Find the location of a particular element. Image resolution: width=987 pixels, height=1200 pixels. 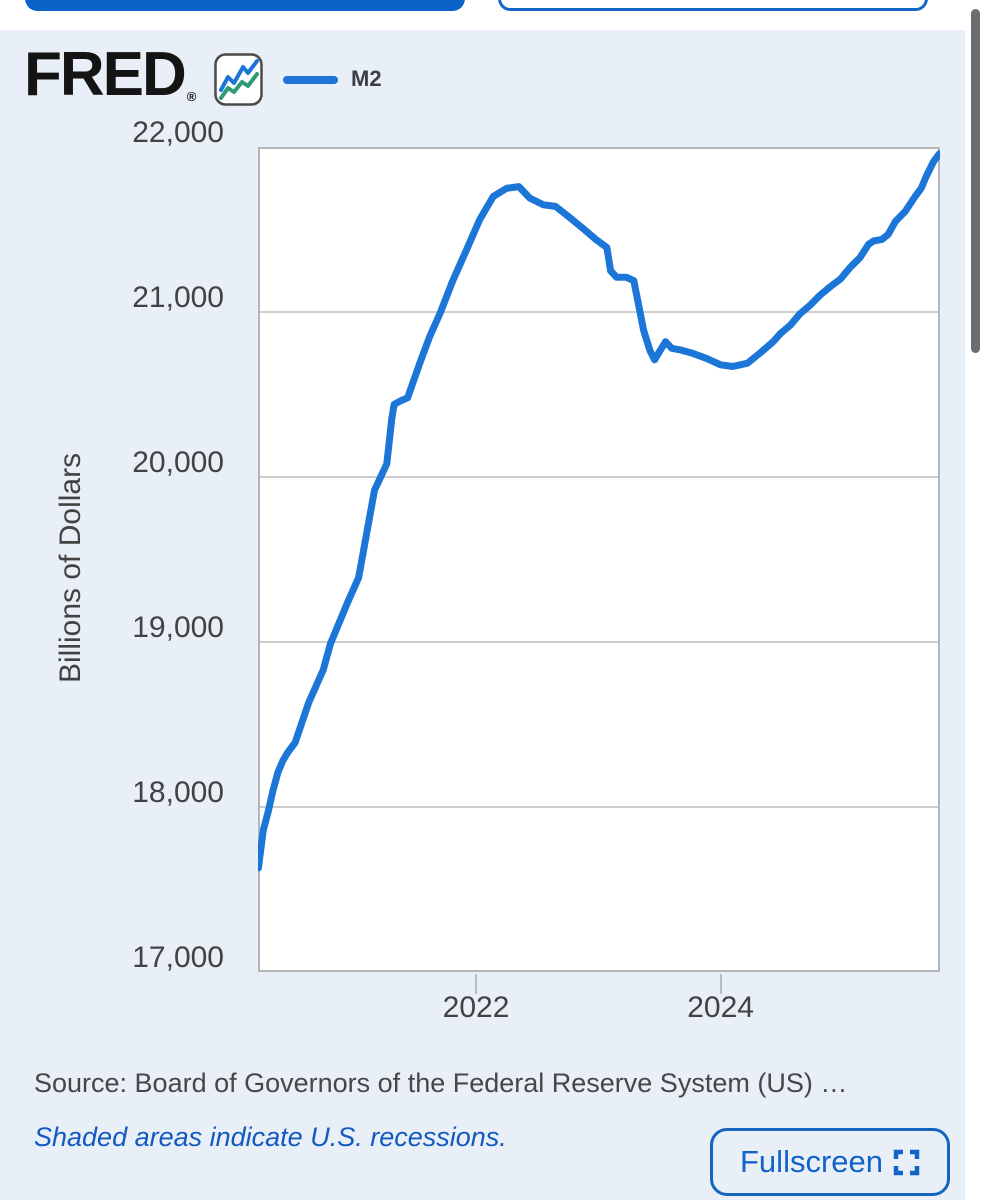

y-tick-label: 19,000 is located at coordinates (178, 627).